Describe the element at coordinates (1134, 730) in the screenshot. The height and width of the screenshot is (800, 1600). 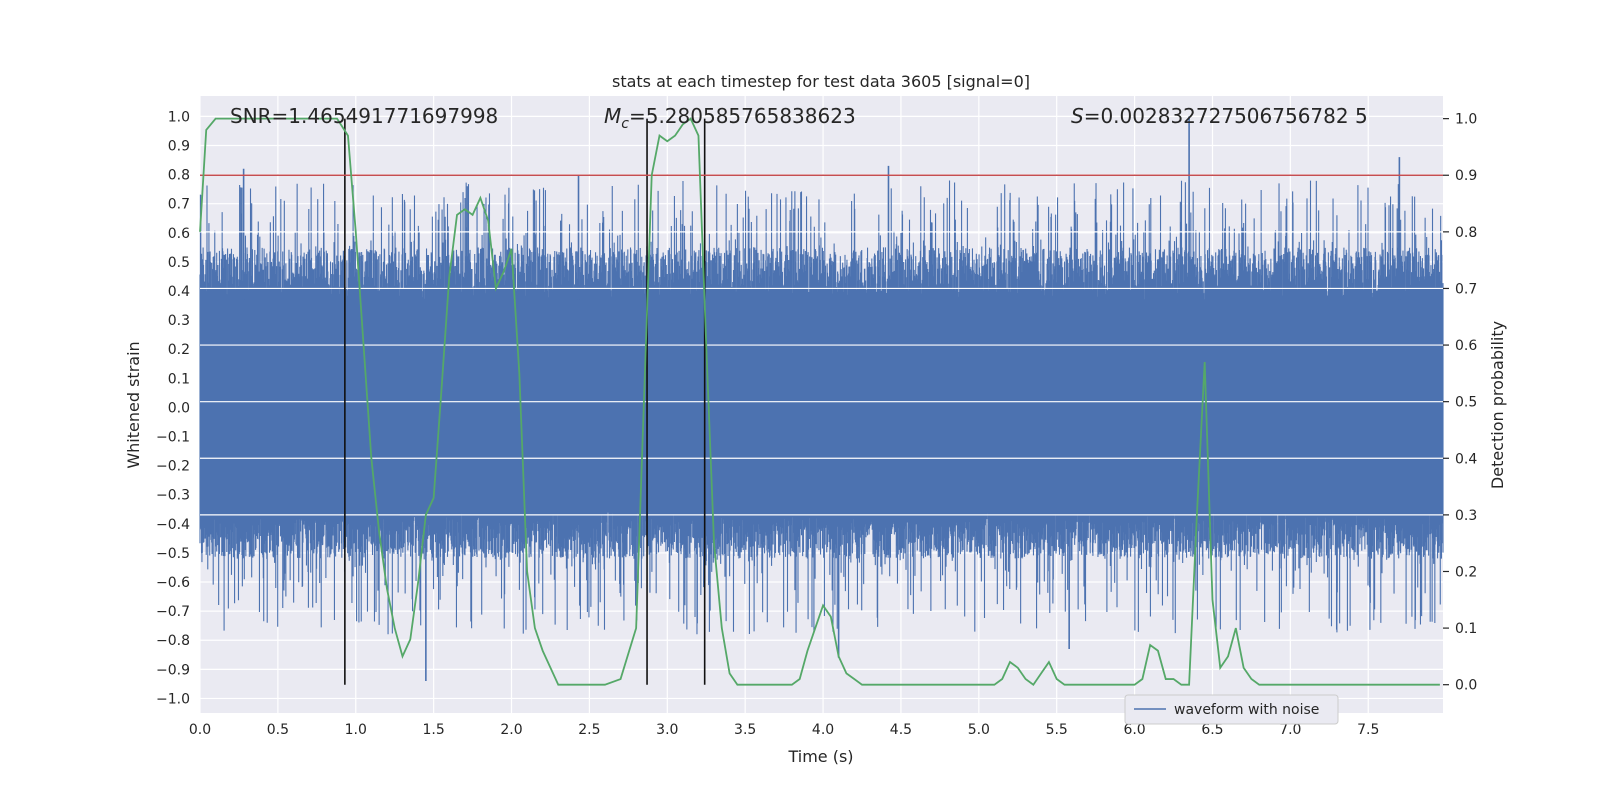
I see `x-tick-label: 6.0` at that location.